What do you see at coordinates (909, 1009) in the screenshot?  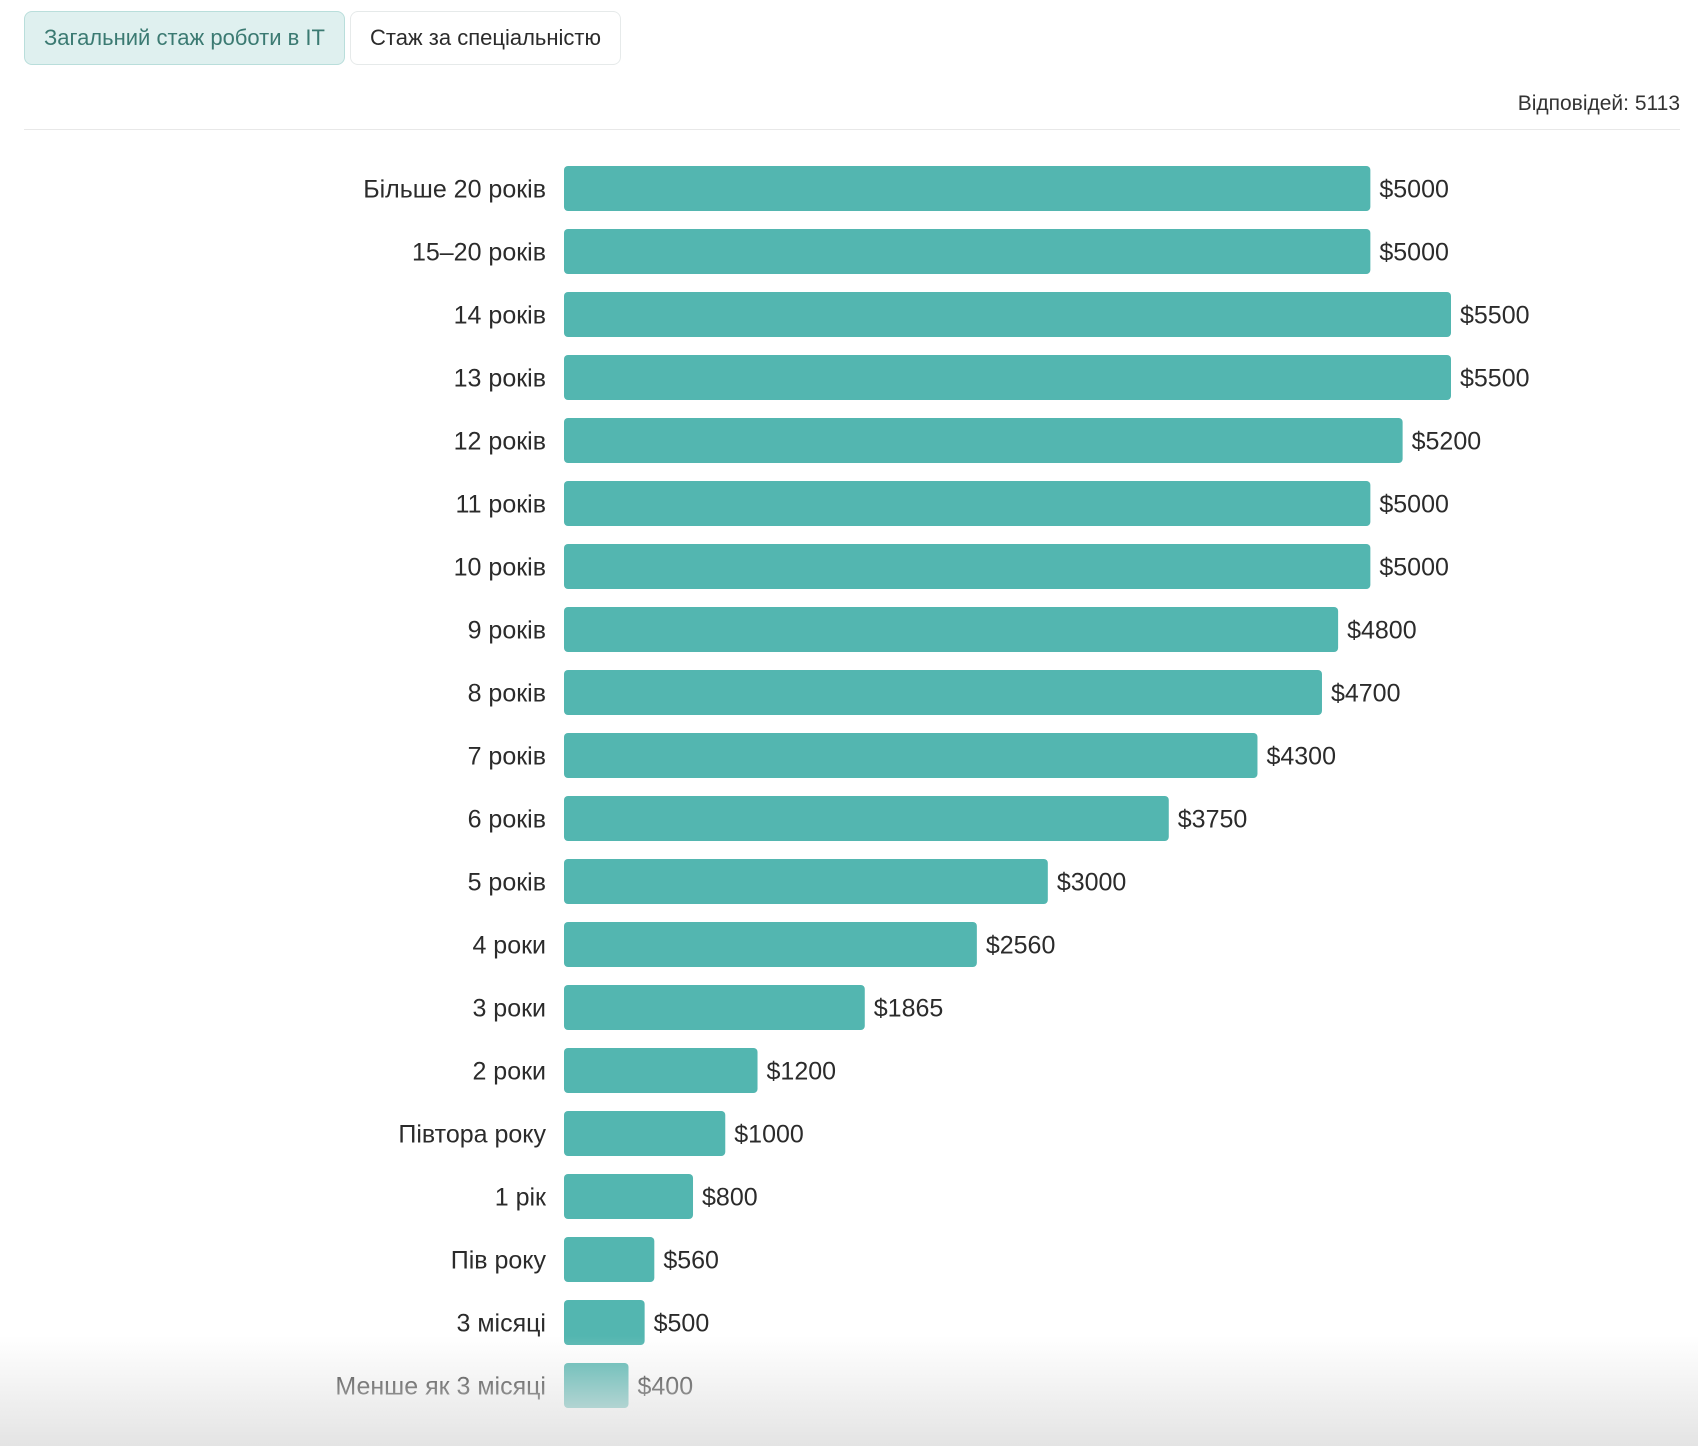 I see `value-label: $1865` at bounding box center [909, 1009].